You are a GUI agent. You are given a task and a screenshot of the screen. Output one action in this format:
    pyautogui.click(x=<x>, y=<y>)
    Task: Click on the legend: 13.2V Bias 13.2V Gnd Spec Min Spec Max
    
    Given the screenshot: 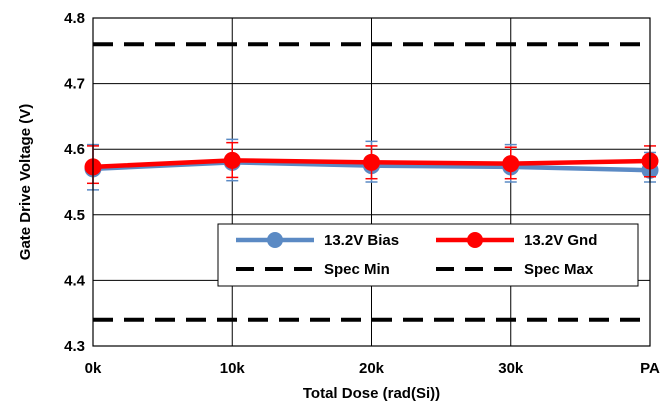 What is the action you would take?
    pyautogui.click(x=428, y=255)
    